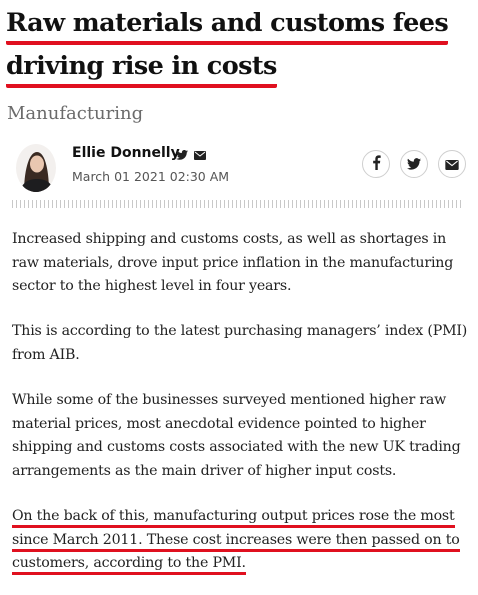 Image resolution: width=478 pixels, height=595 pixels. What do you see at coordinates (239, 66) in the screenshot?
I see `headline-line-2: driving rise in costs` at bounding box center [239, 66].